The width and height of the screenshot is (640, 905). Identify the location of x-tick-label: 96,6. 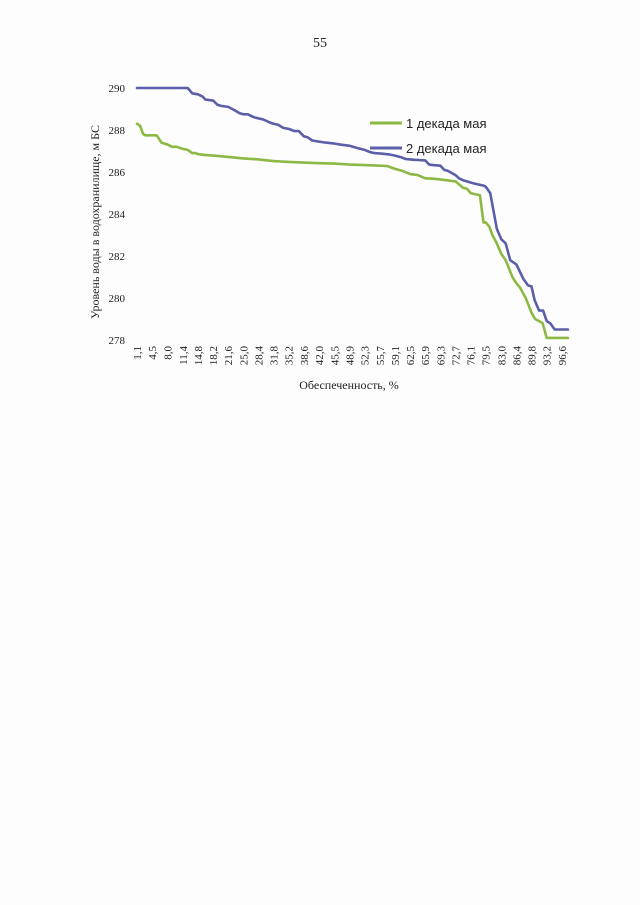
(563, 356).